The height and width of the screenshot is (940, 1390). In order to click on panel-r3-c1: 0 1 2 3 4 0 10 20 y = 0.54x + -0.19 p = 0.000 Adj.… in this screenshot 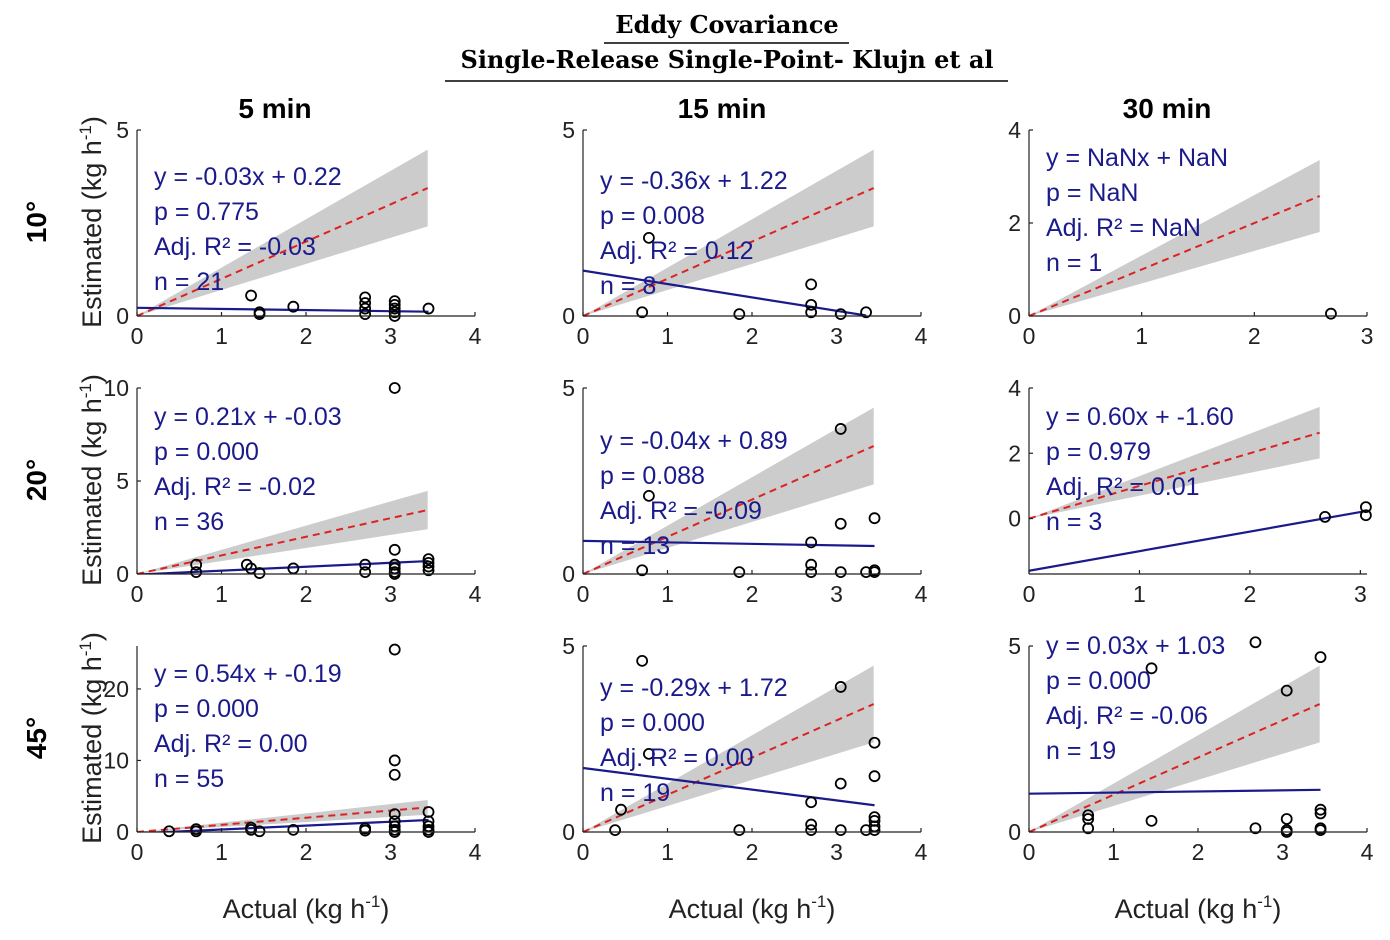, I will do `click(292, 754)`.